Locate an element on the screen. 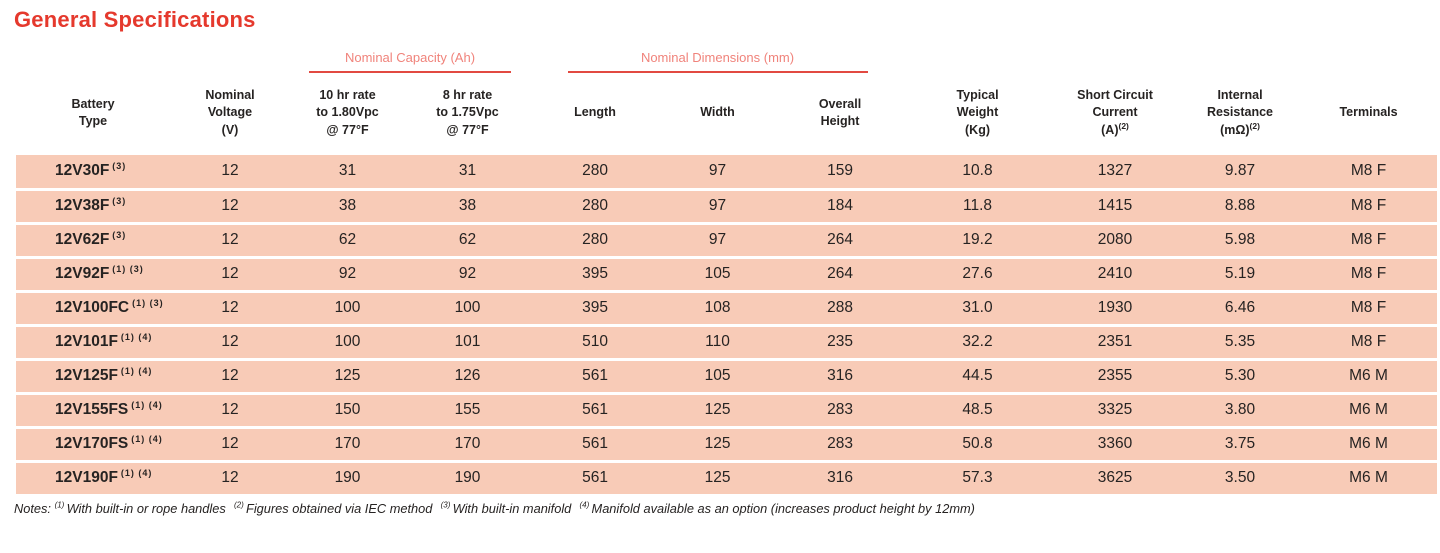 The height and width of the screenshot is (553, 1440). column-header-terminals: Terminals is located at coordinates (1368, 112).